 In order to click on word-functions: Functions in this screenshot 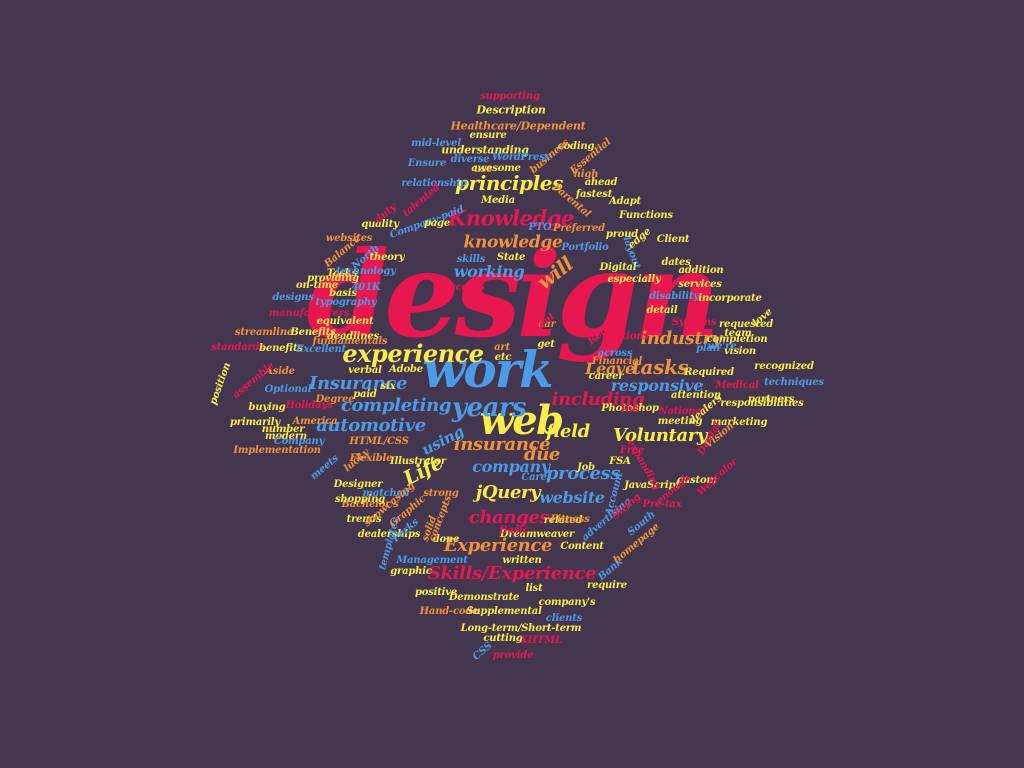, I will do `click(622, 336)`.